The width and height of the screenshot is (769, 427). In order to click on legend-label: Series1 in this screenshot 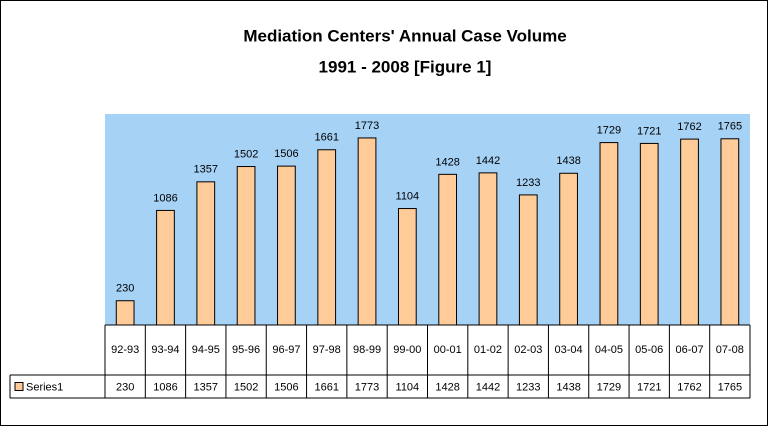, I will do `click(44, 387)`.